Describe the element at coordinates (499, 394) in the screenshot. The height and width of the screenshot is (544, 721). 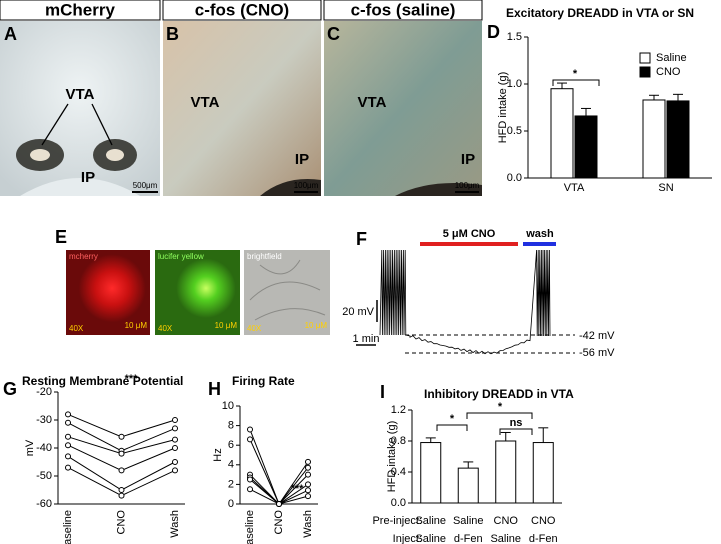
I see `chart-title: Inhibitory DREADD in VTA` at that location.